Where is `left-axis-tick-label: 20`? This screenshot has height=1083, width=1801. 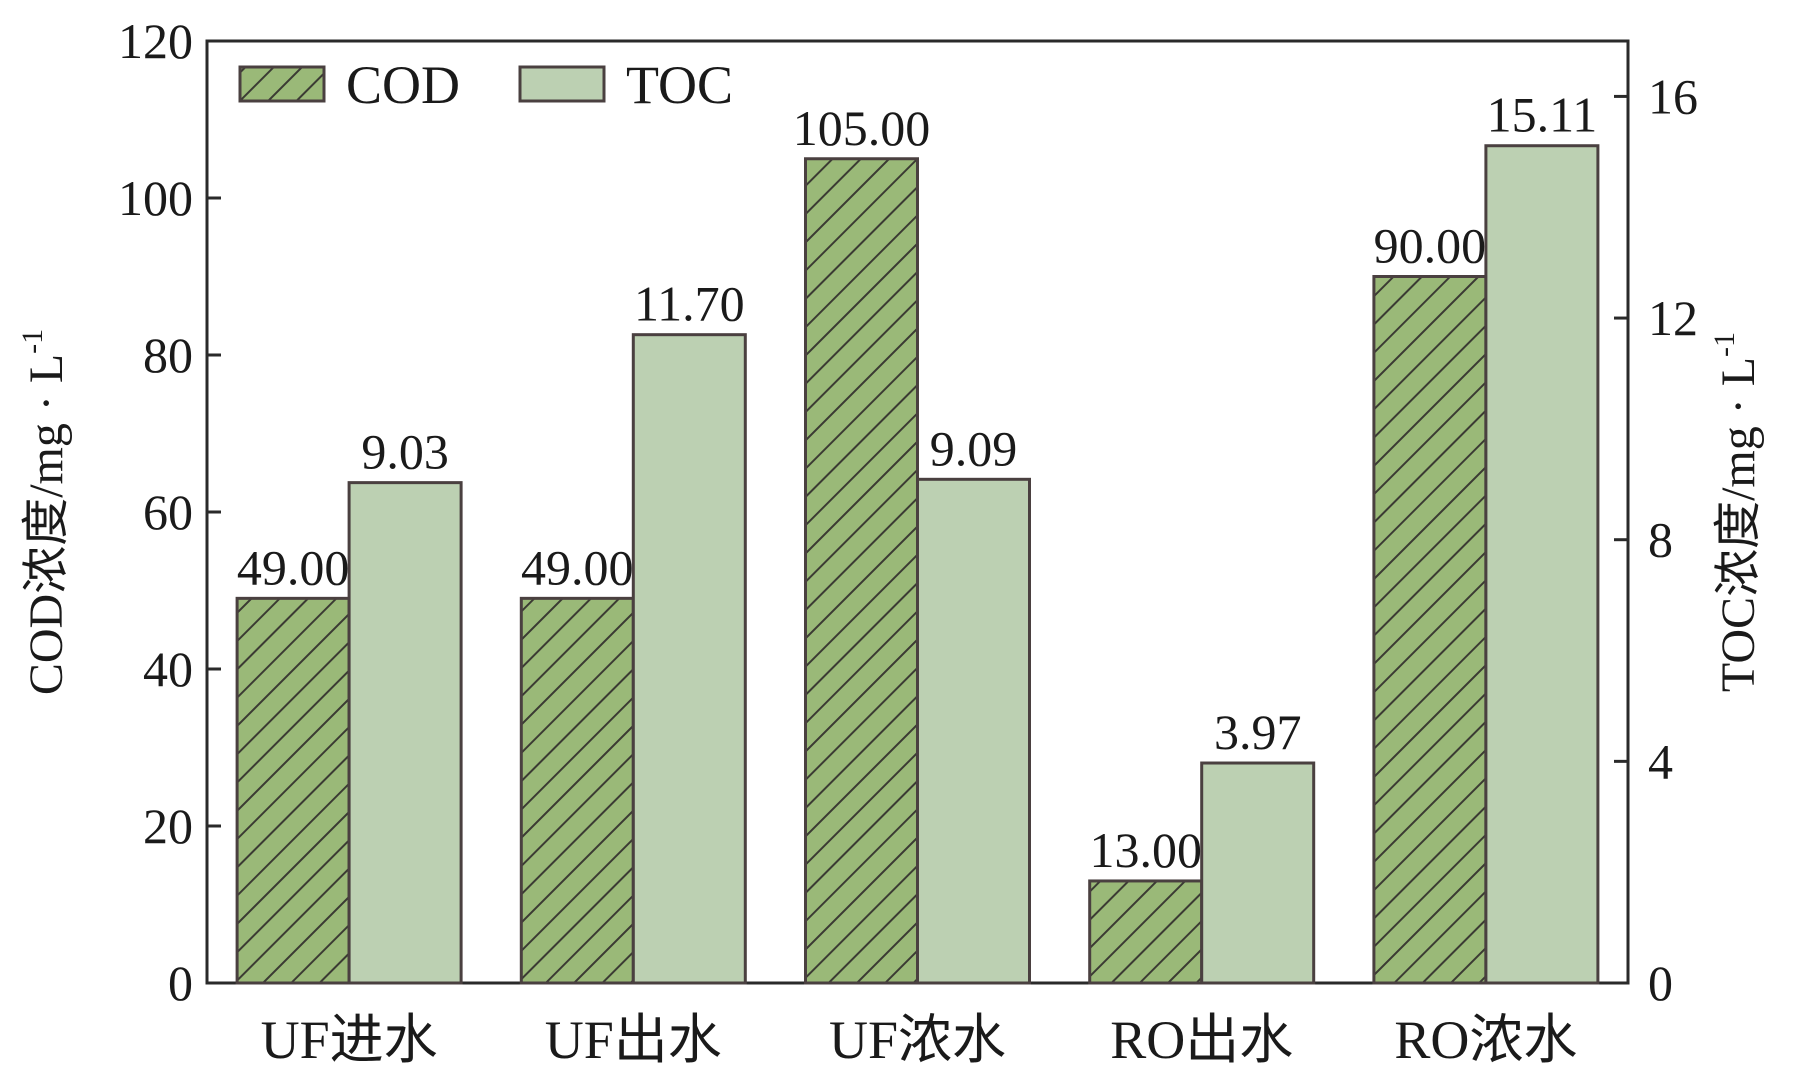 left-axis-tick-label: 20 is located at coordinates (168, 826).